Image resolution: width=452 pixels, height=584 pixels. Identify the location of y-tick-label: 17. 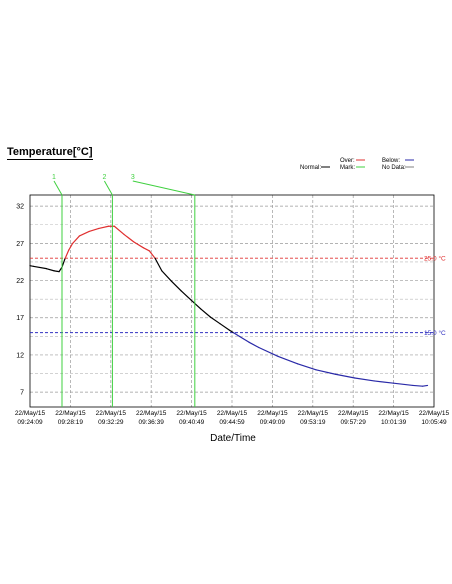
(20, 318).